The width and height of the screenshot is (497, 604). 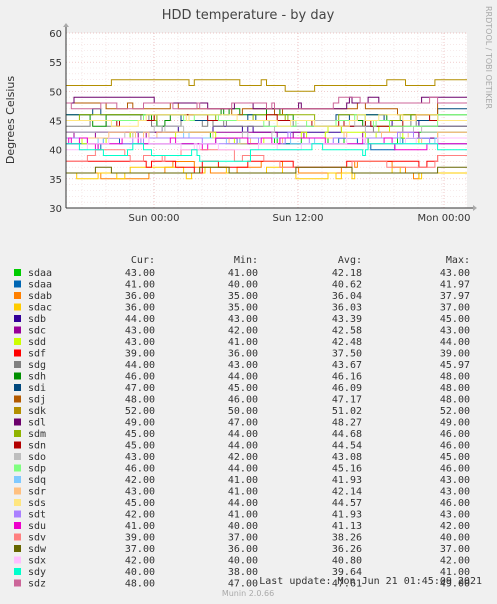 I want to click on legend-value-min: 43.00, so click(x=243, y=319).